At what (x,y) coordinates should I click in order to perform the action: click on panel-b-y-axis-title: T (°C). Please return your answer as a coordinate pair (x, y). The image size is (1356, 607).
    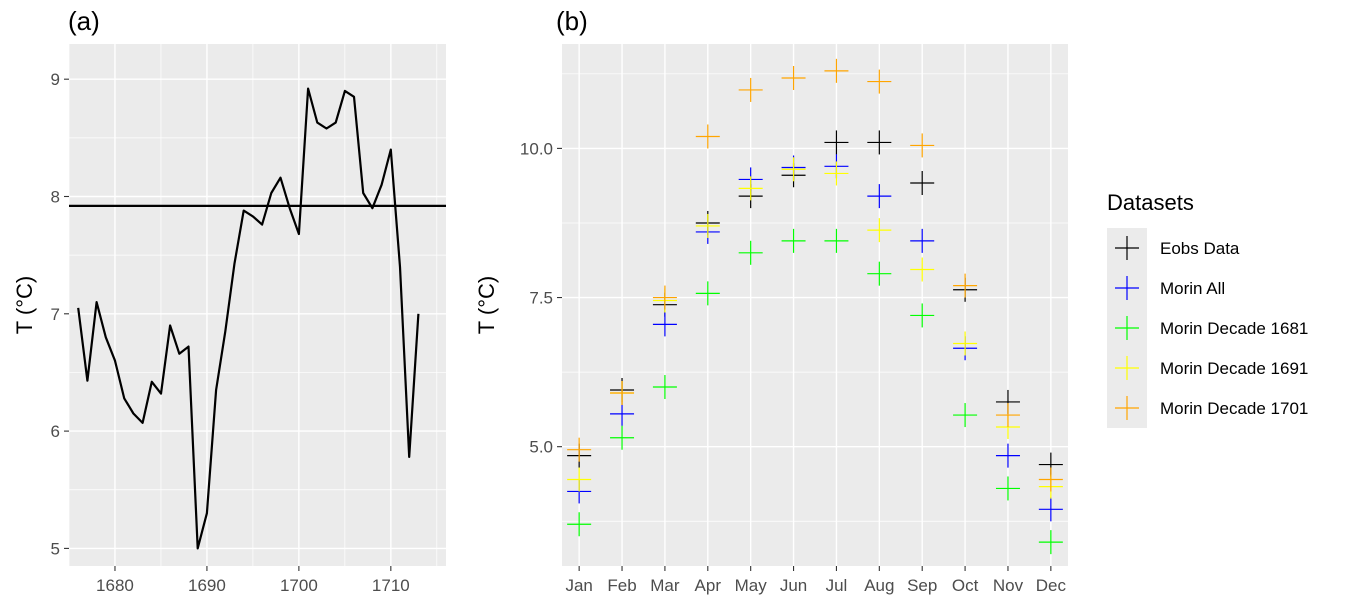
    Looking at the image, I should click on (486, 305).